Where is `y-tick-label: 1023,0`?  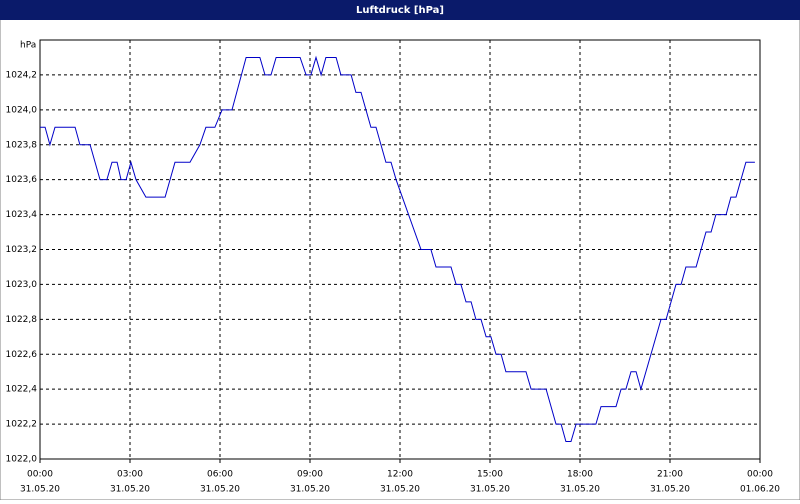 y-tick-label: 1023,0 is located at coordinates (22, 285).